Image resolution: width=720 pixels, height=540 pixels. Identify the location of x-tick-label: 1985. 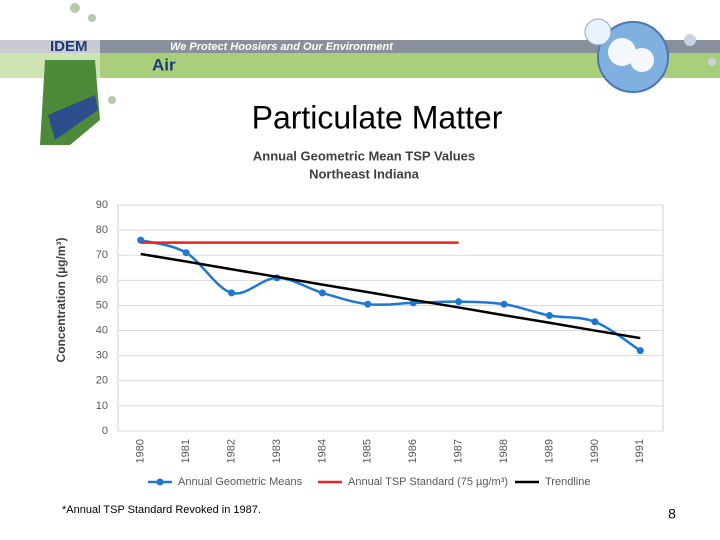
(368, 451).